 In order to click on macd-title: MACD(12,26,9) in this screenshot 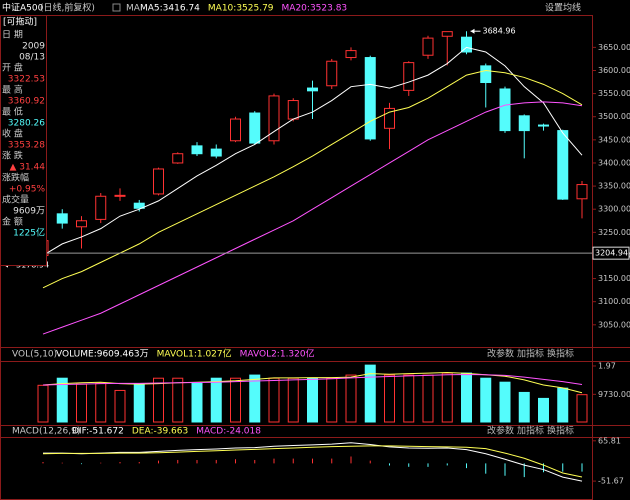, I will do `click(46, 432)`.